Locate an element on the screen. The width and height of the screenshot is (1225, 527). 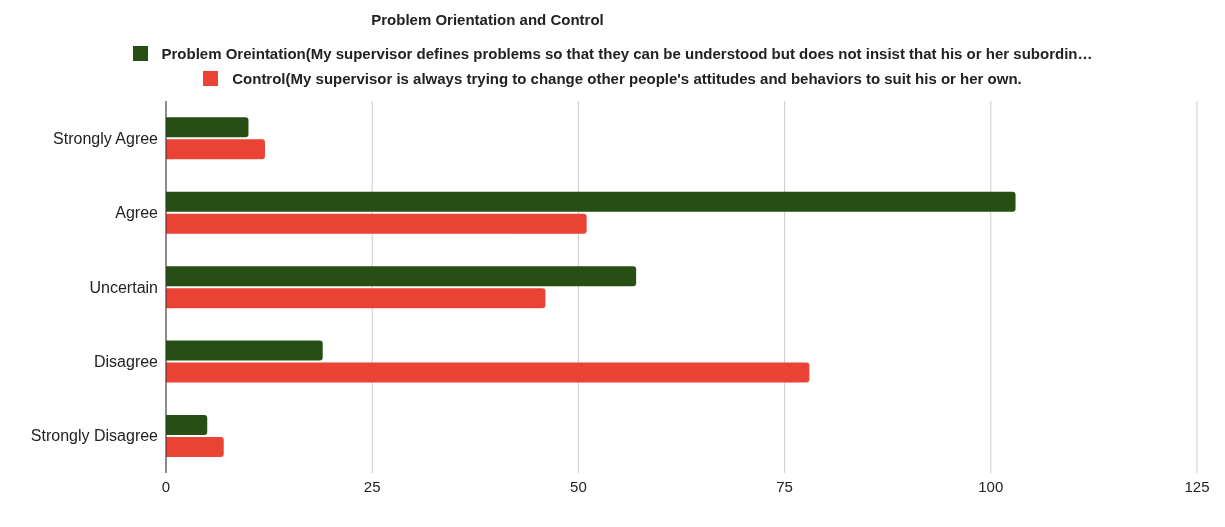
y-tick-label: Uncertain is located at coordinates (123, 287).